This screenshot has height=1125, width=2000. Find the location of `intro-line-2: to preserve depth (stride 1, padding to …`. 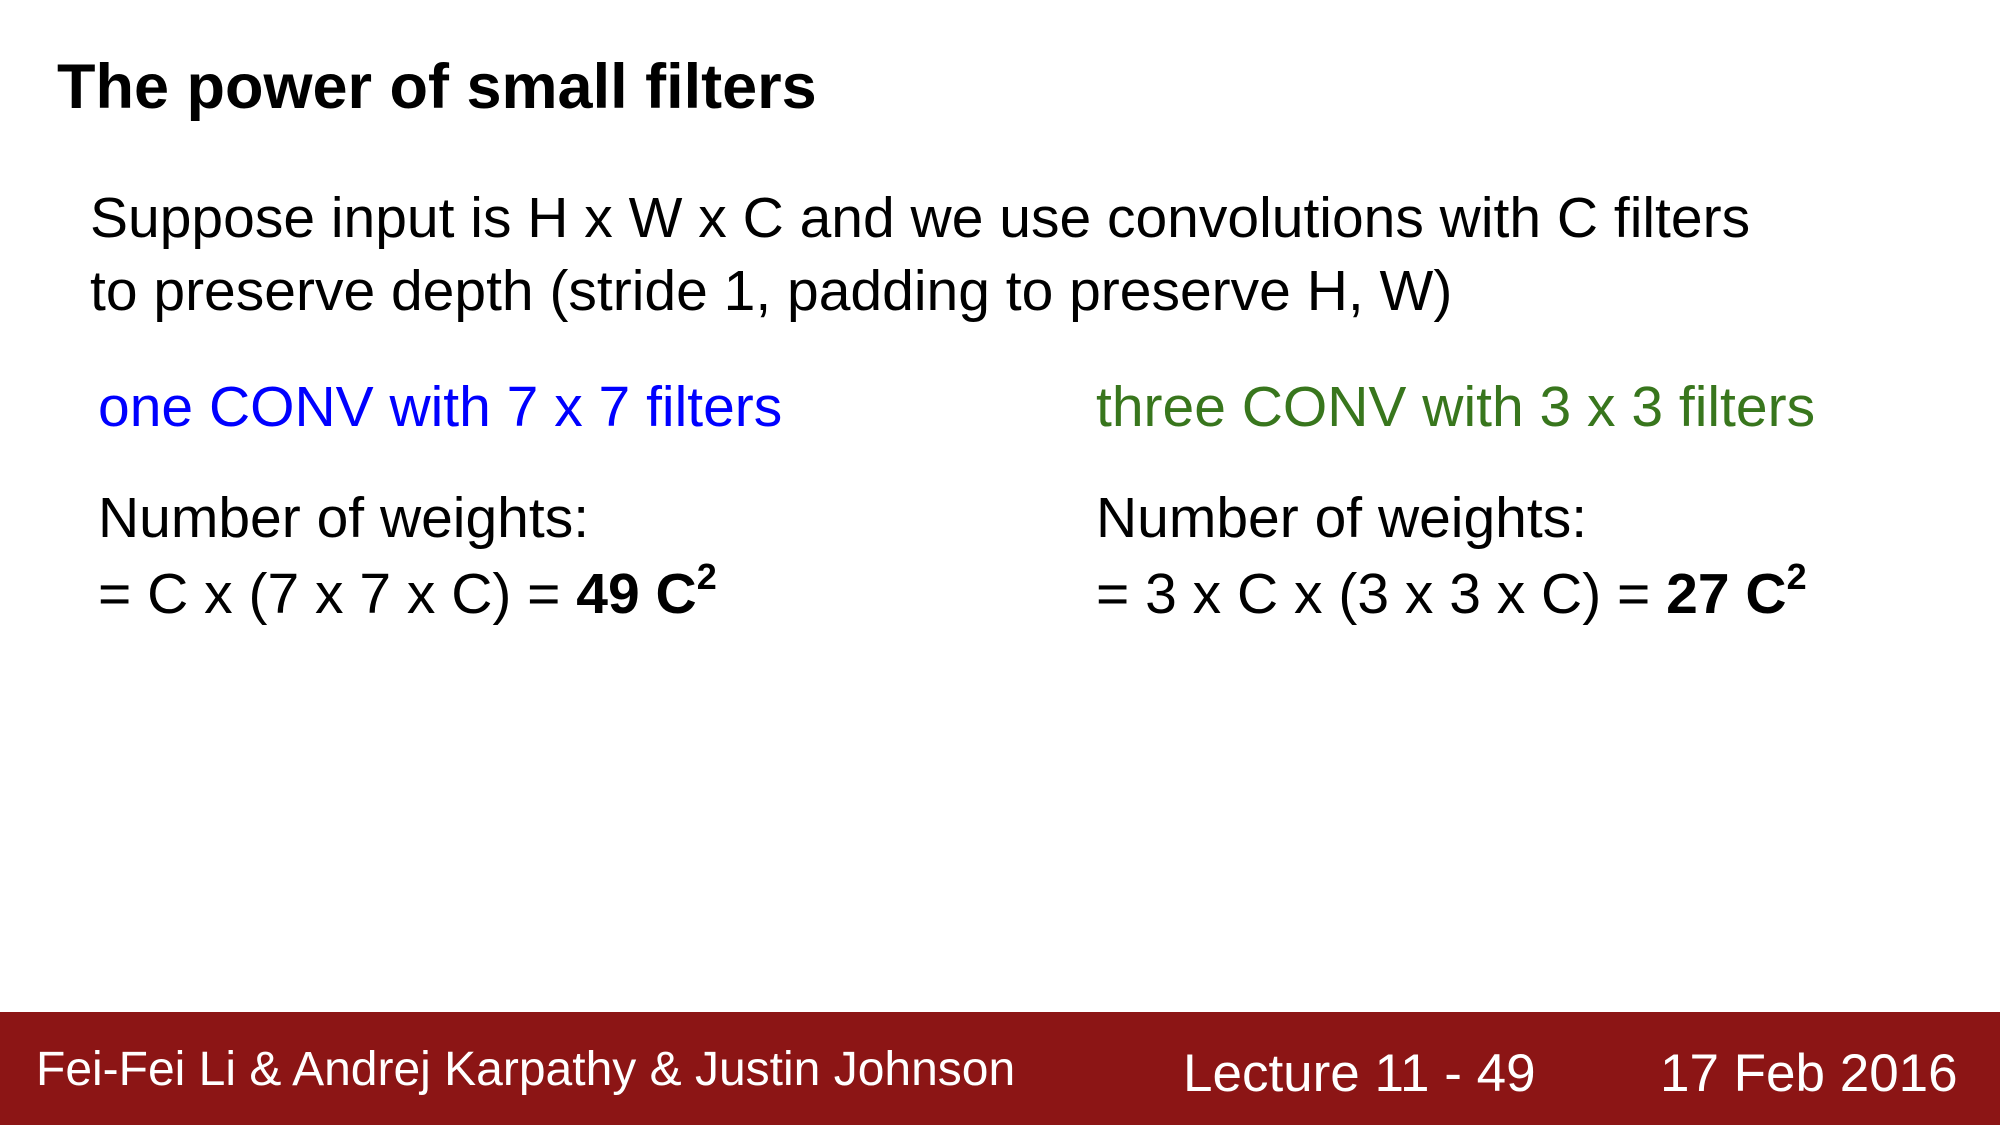

intro-line-2: to preserve depth (stride 1, padding to … is located at coordinates (771, 291).